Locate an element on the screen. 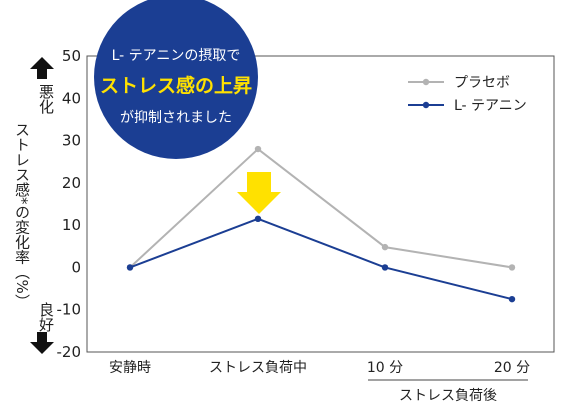 The width and height of the screenshot is (567, 406). x-tick-label: 安静時 is located at coordinates (130, 368).